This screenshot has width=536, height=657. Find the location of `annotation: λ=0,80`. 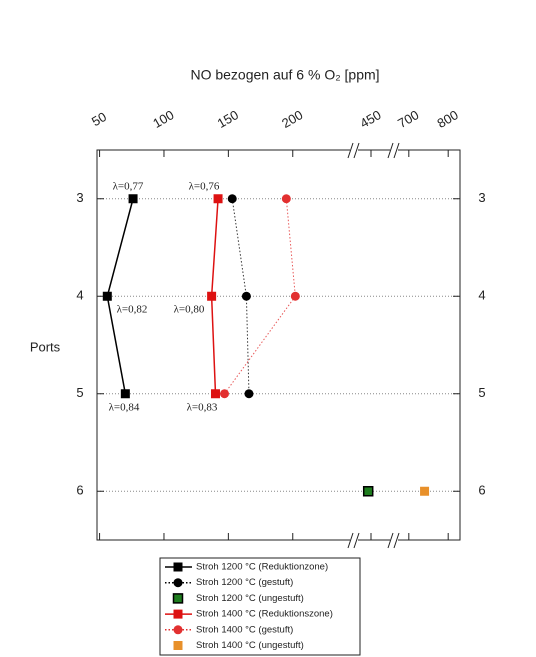

annotation: λ=0,80 is located at coordinates (189, 310).